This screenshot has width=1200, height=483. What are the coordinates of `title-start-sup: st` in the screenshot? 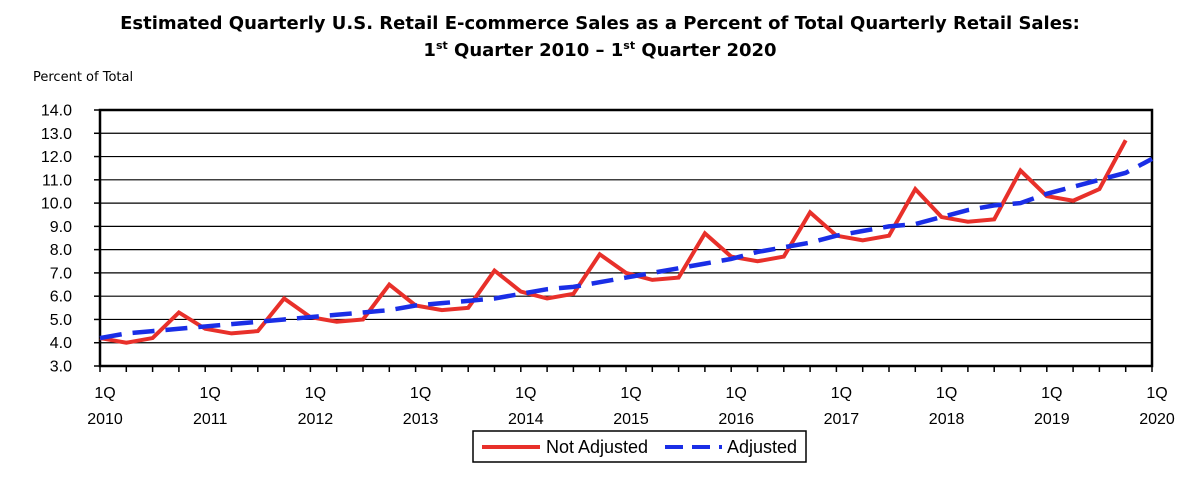 It's located at (441, 45).